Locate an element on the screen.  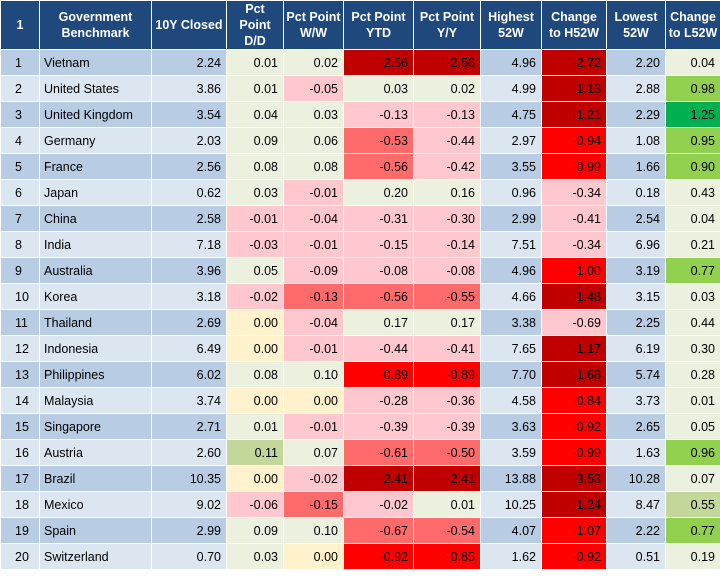
column-header-closed: 10Y Closed is located at coordinates (189, 25).